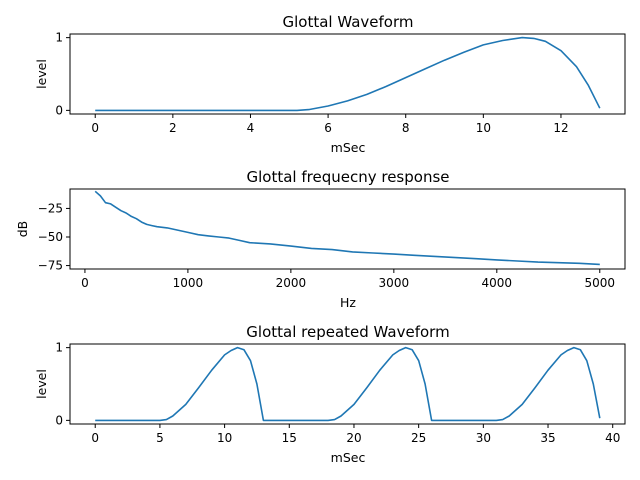 This screenshot has width=640, height=480. I want to click on repeated-waveform-axes-frame, so click(347, 384).